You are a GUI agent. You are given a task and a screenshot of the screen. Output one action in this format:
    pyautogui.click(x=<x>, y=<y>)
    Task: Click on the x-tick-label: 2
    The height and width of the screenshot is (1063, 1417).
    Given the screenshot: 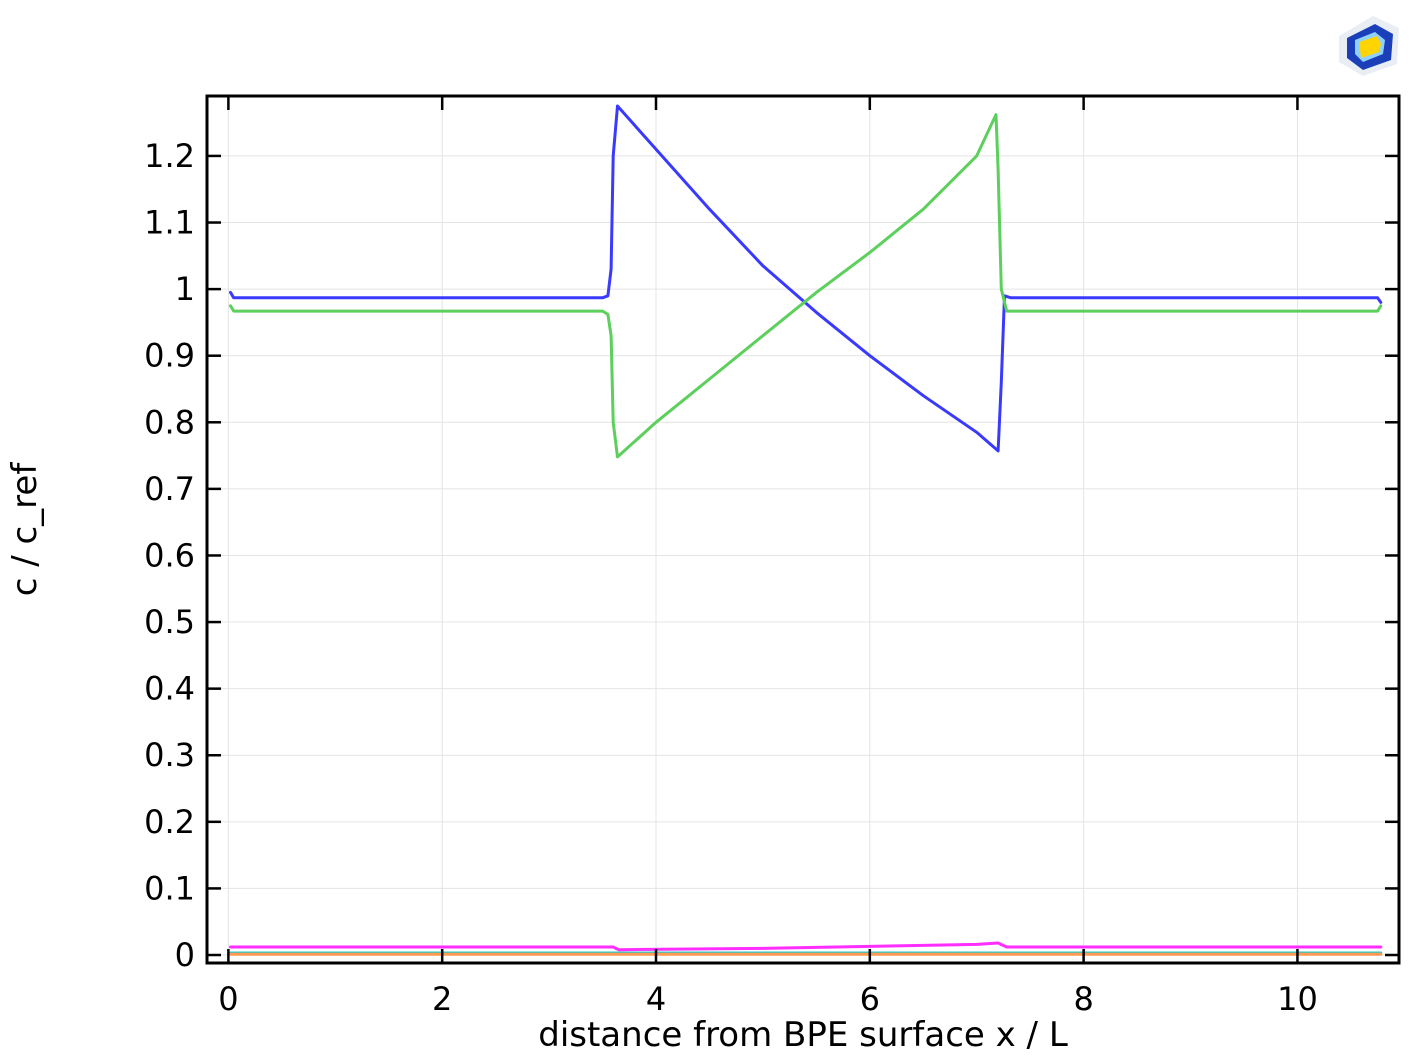 What is the action you would take?
    pyautogui.click(x=442, y=999)
    